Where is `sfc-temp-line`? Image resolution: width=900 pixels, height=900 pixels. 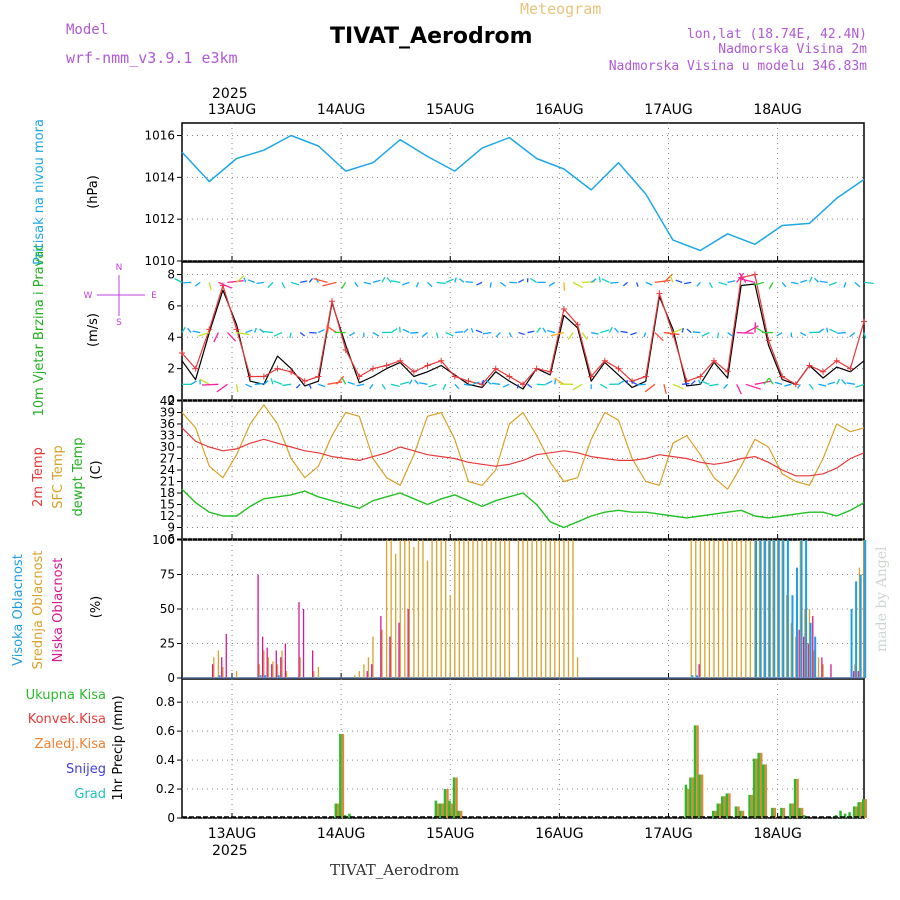
sfc-temp-line is located at coordinates (523, 447).